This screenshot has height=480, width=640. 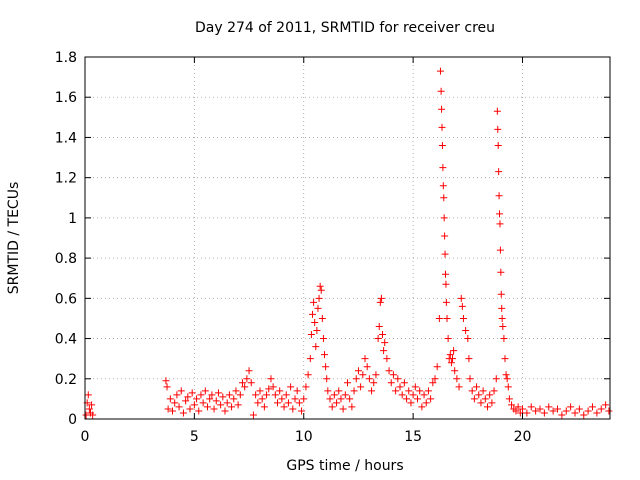 What do you see at coordinates (66, 380) in the screenshot?
I see `y-tick-label: 0.2` at bounding box center [66, 380].